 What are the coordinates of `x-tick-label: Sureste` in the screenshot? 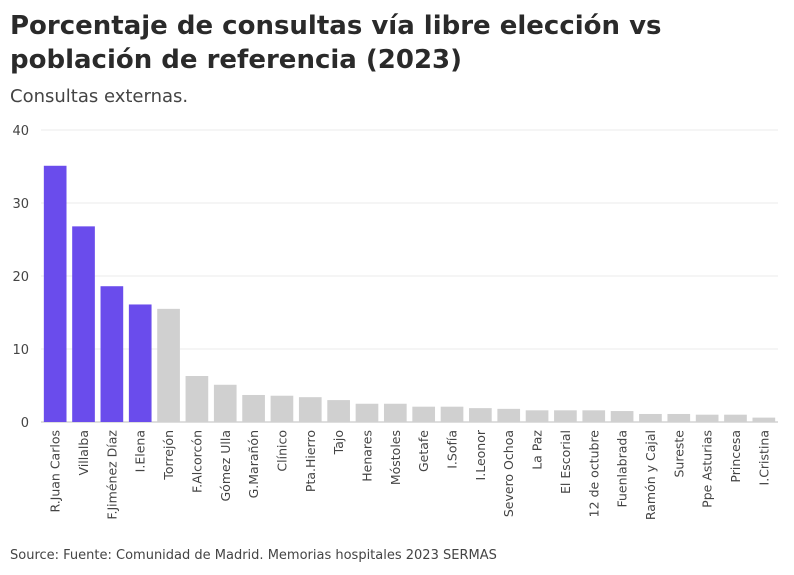 It's located at (678, 454).